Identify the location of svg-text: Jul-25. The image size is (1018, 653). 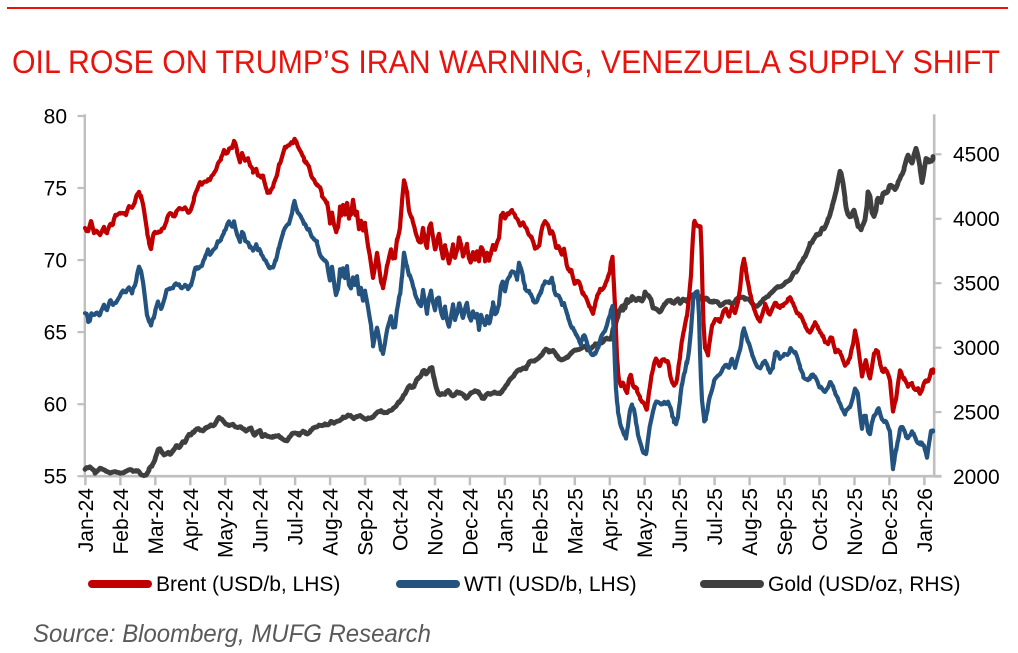
(715, 516).